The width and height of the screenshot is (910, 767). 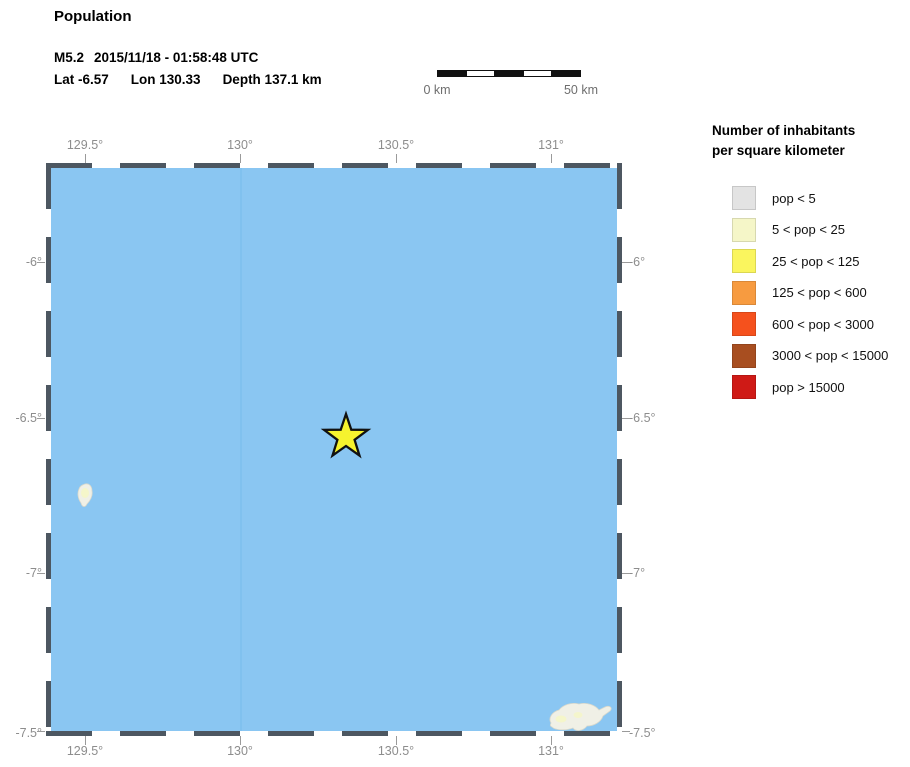 What do you see at coordinates (272, 79) in the screenshot?
I see `event-depth: Depth 137.1 km` at bounding box center [272, 79].